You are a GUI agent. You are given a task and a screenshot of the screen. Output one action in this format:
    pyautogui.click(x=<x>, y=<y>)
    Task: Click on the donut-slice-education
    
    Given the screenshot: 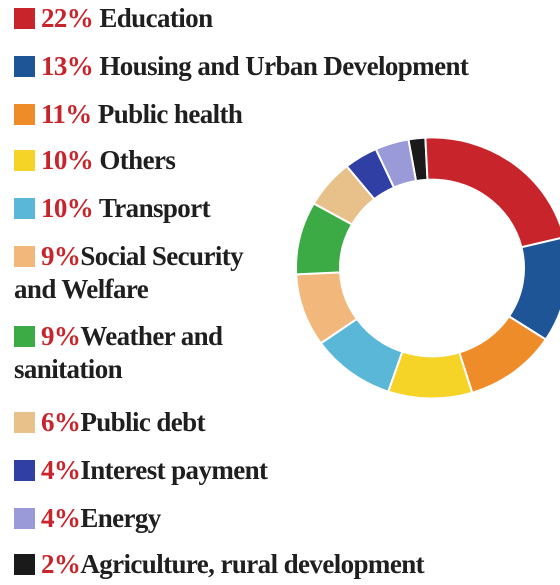 What is the action you would take?
    pyautogui.click(x=492, y=192)
    